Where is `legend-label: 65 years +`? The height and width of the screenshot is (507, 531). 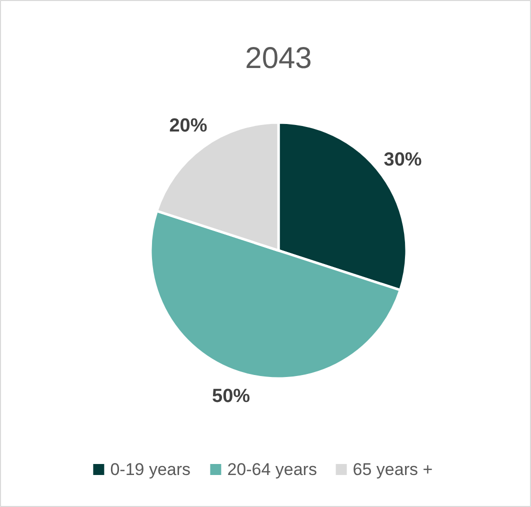
legend-label: 65 years + is located at coordinates (392, 469).